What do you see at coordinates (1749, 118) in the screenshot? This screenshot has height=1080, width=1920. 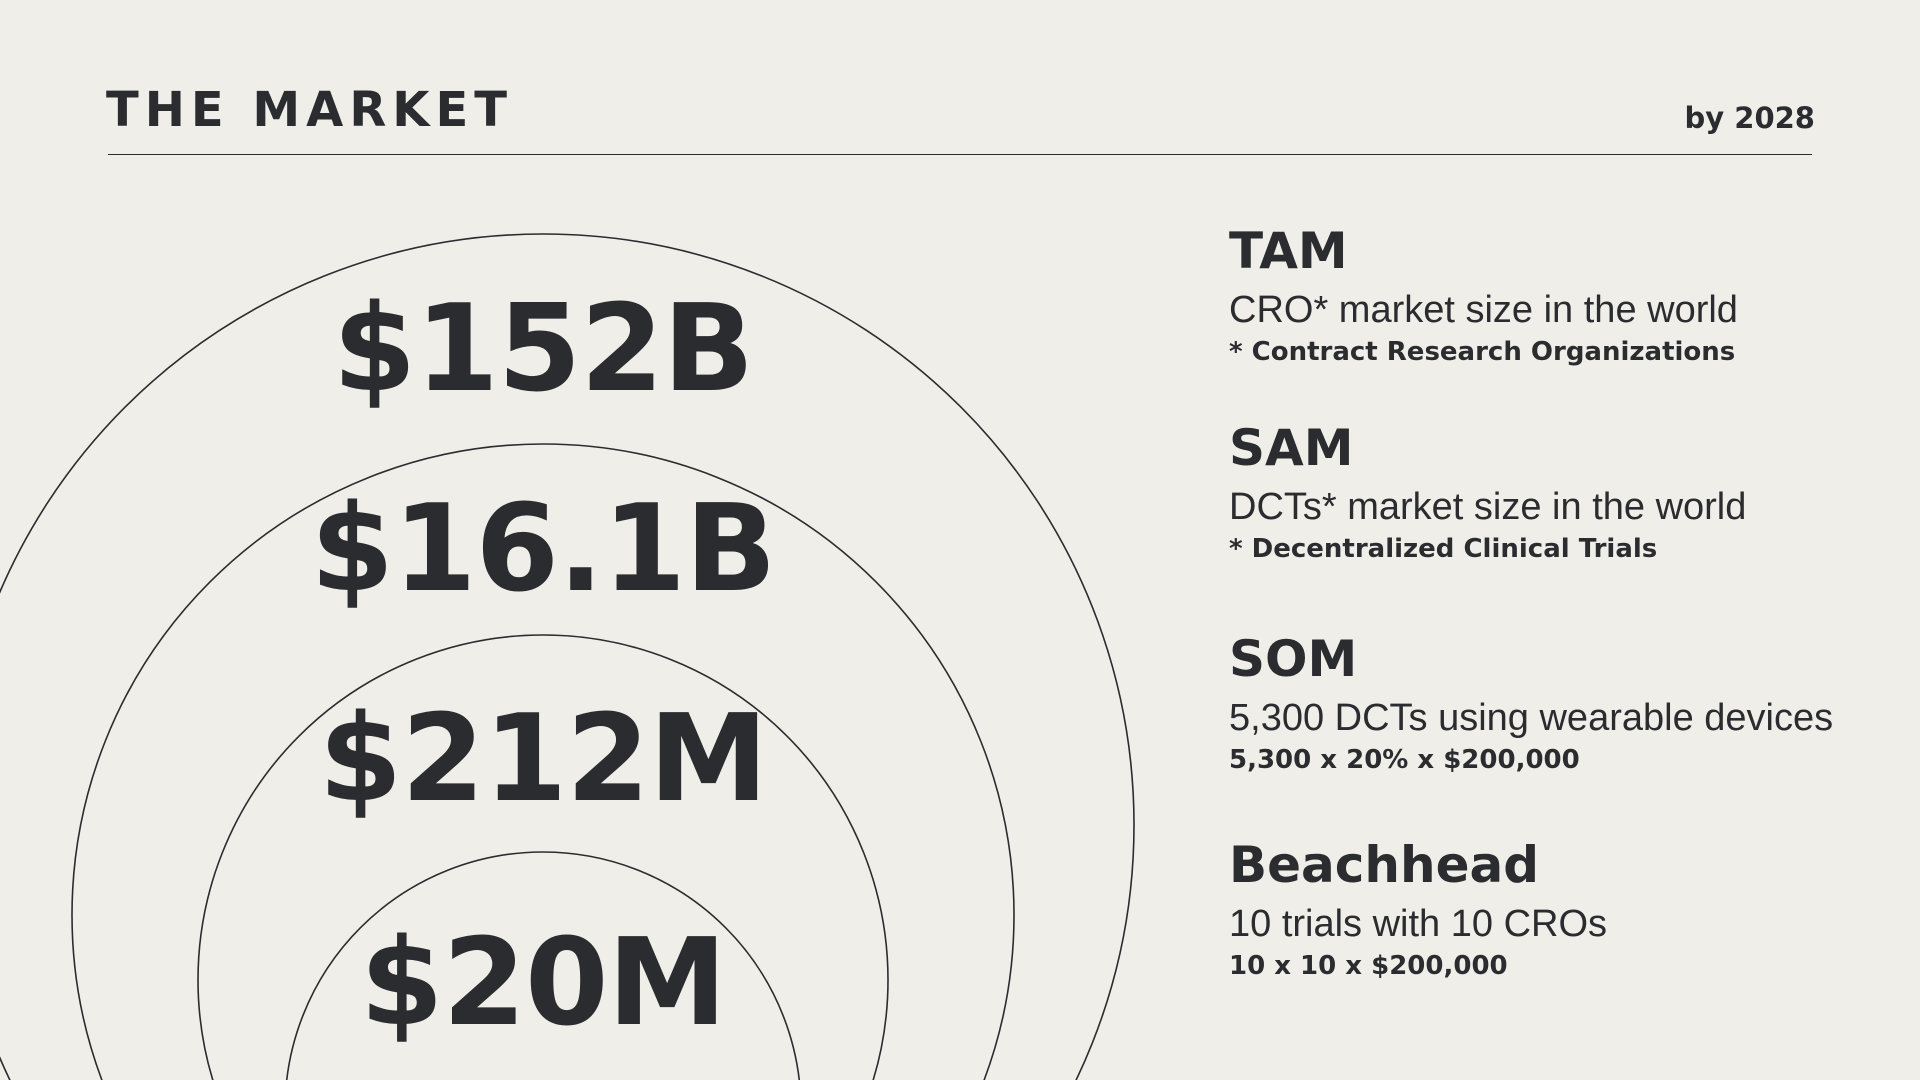 I see `year-label: by 2028` at bounding box center [1749, 118].